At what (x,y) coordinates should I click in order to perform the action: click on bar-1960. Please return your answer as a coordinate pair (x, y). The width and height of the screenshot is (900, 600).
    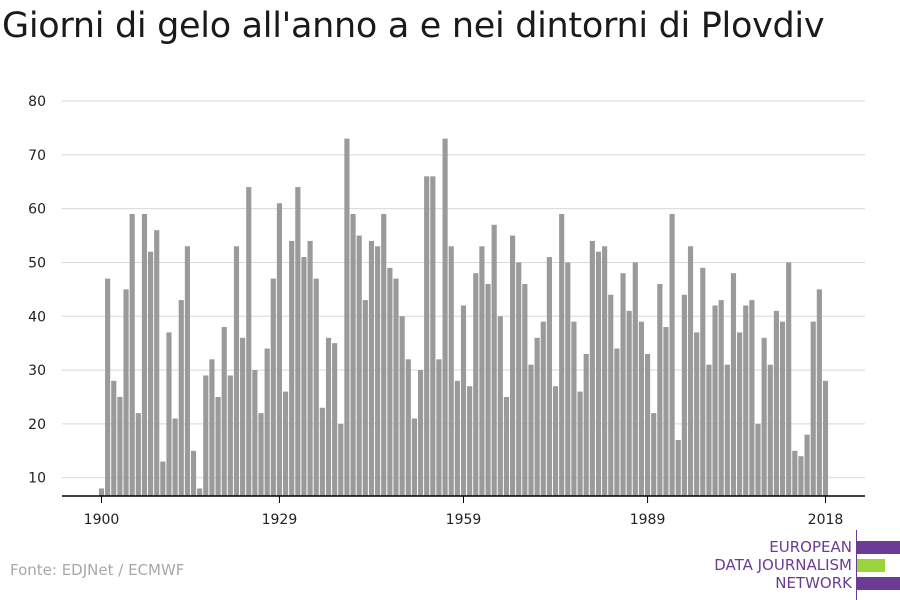
    Looking at the image, I should click on (470, 441).